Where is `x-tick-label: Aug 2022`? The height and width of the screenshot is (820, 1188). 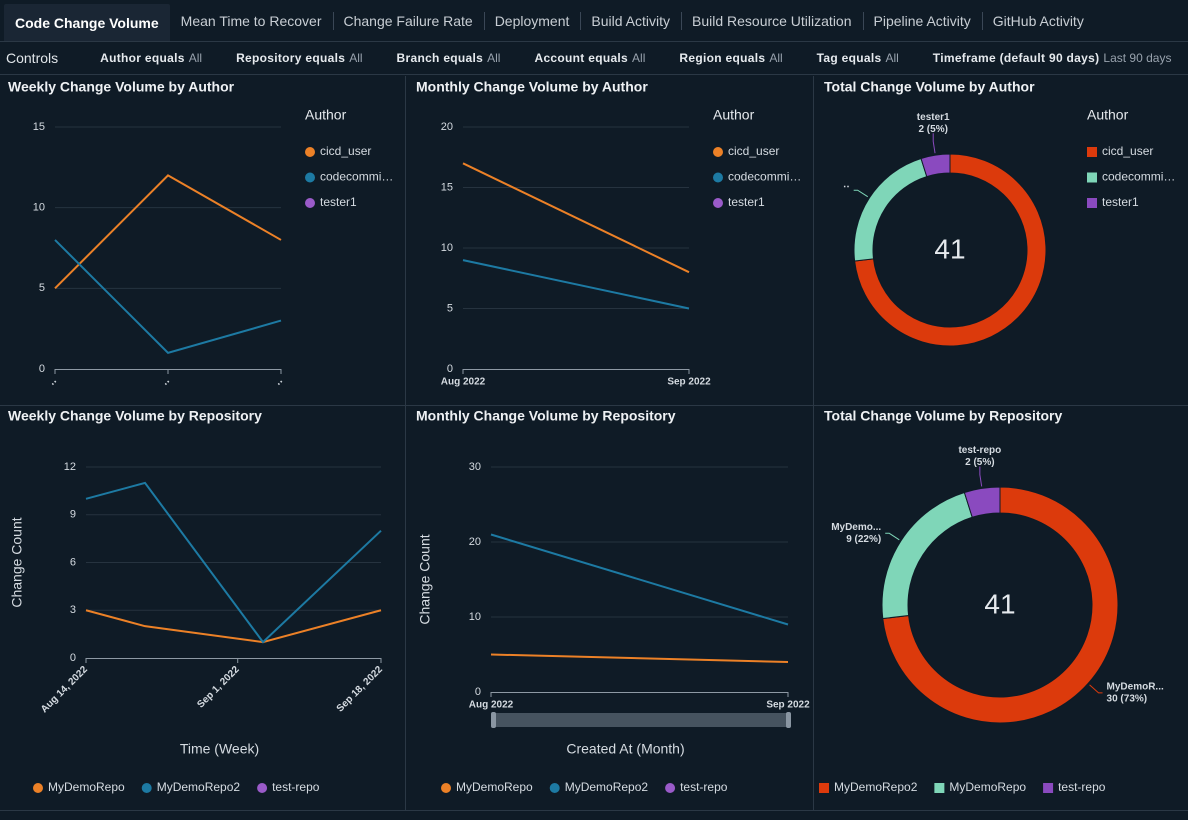 x-tick-label: Aug 2022 is located at coordinates (463, 382).